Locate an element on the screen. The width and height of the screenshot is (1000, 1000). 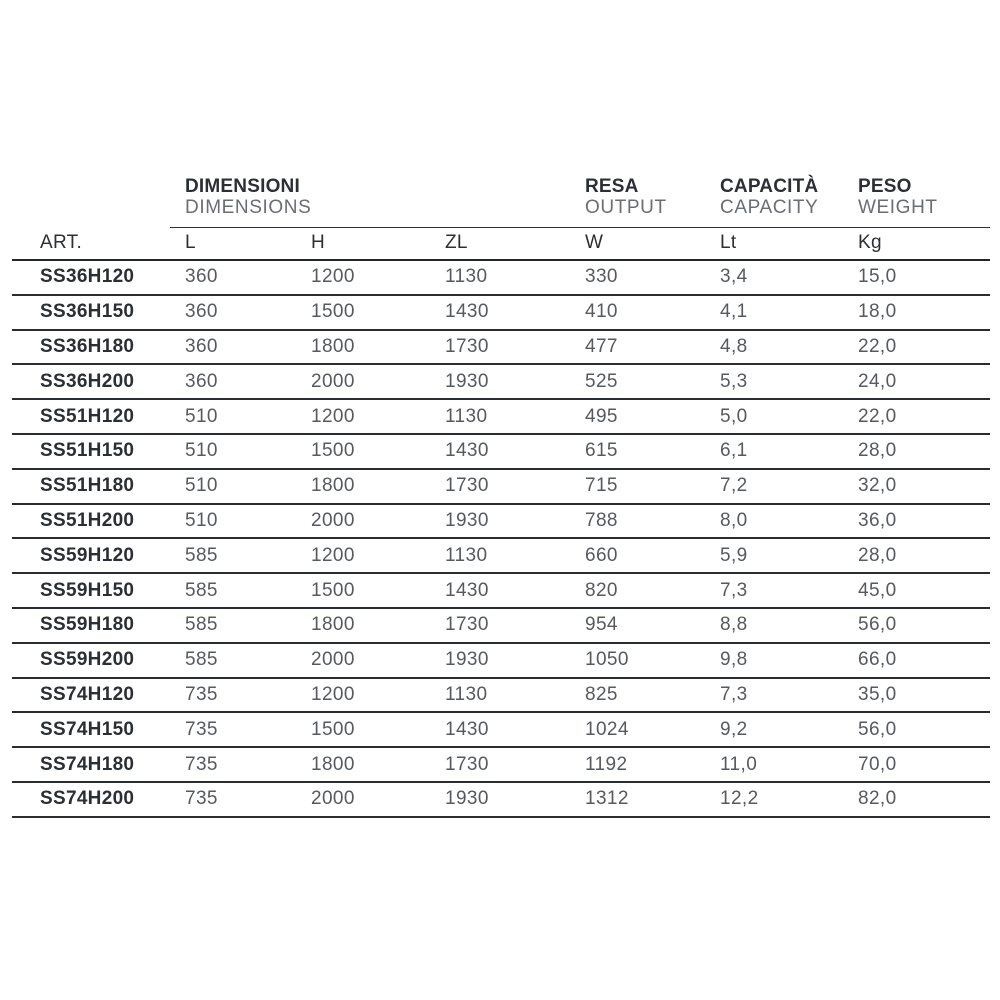
table-row: SS36H180 360 1800 1730 477 4,8 22,0 is located at coordinates (501, 348).